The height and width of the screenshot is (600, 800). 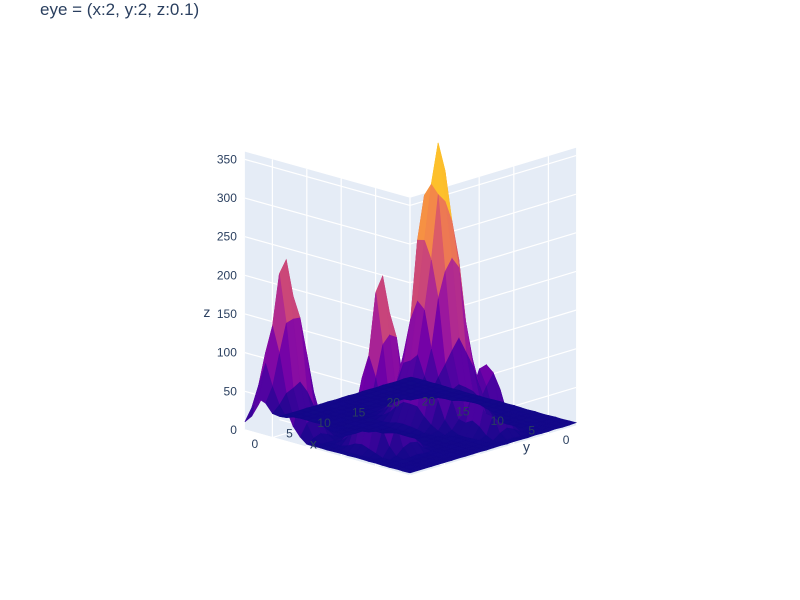 What do you see at coordinates (227, 314) in the screenshot?
I see `z-tick-label: 150` at bounding box center [227, 314].